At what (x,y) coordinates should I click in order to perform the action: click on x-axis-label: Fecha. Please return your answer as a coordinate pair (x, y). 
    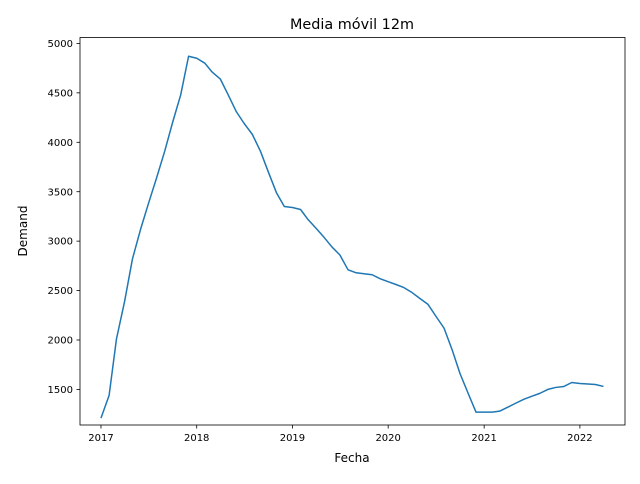
    Looking at the image, I should click on (351, 458).